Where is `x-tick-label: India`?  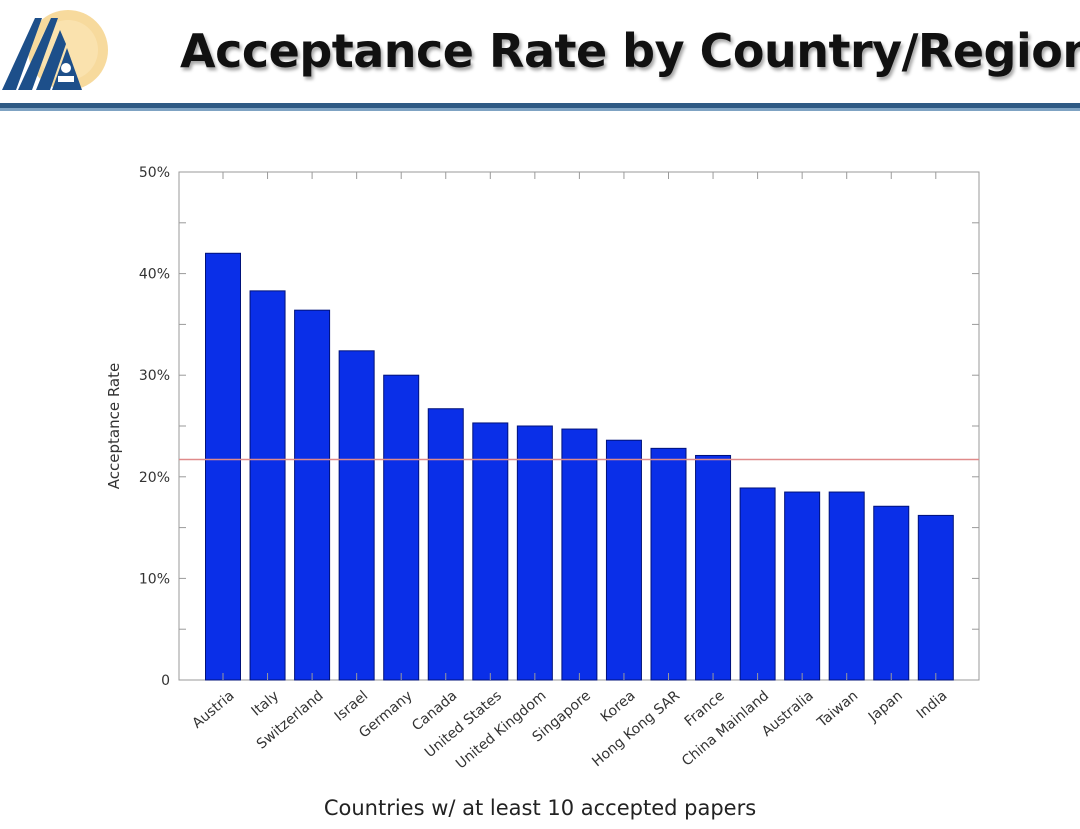 x-tick-label: India is located at coordinates (932, 705).